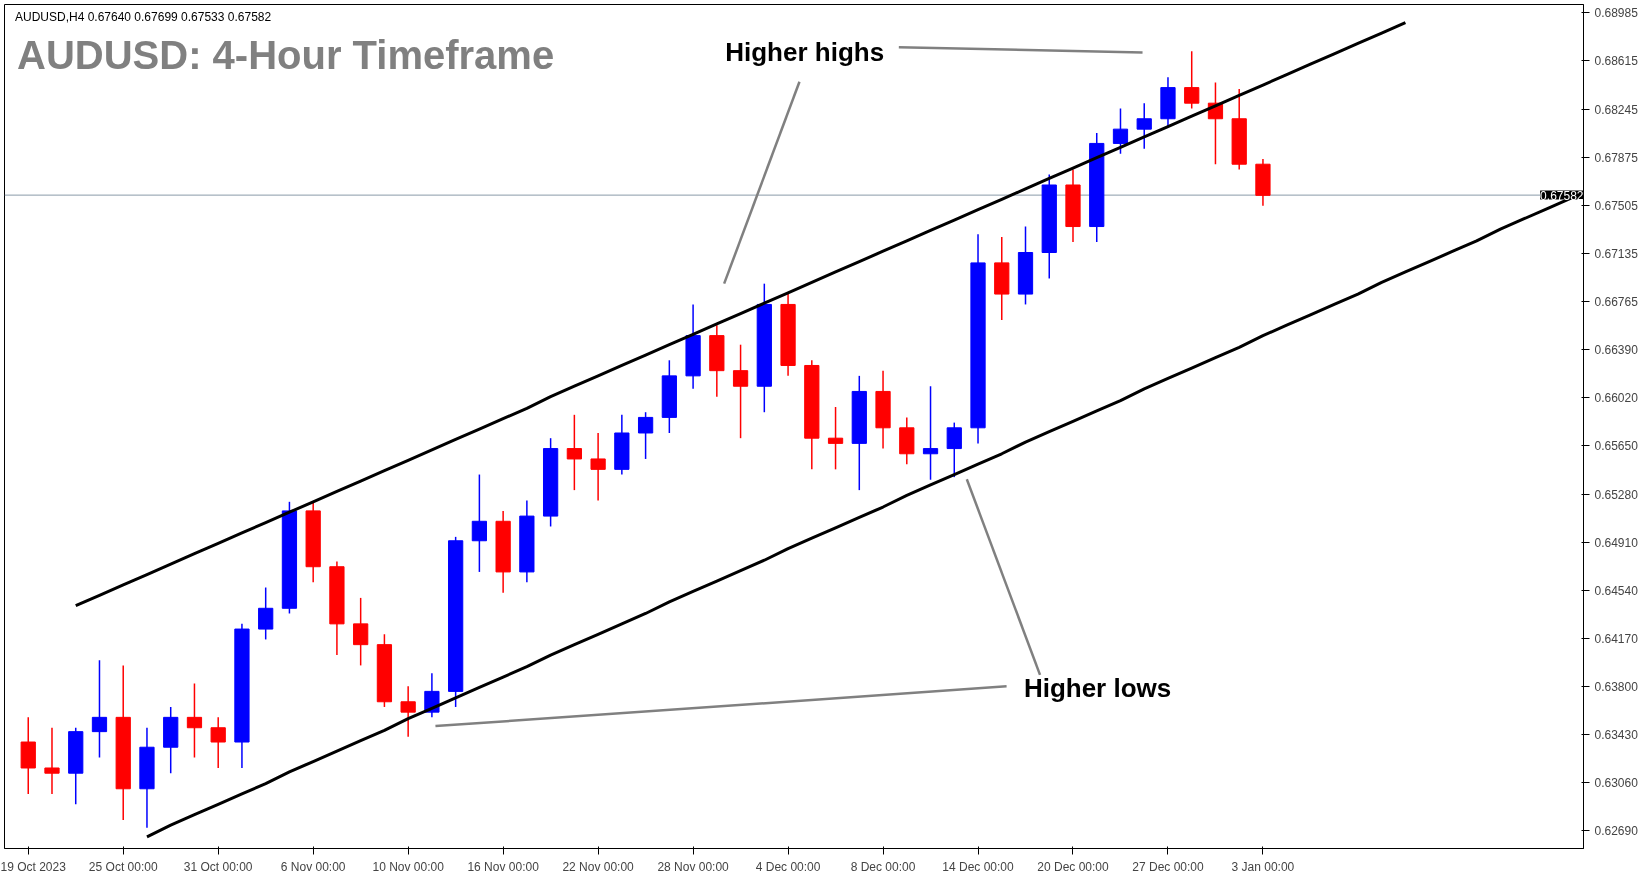 The image size is (1649, 884). Describe the element at coordinates (1616, 734) in the screenshot. I see `y-tick-label: 0.63430` at that location.